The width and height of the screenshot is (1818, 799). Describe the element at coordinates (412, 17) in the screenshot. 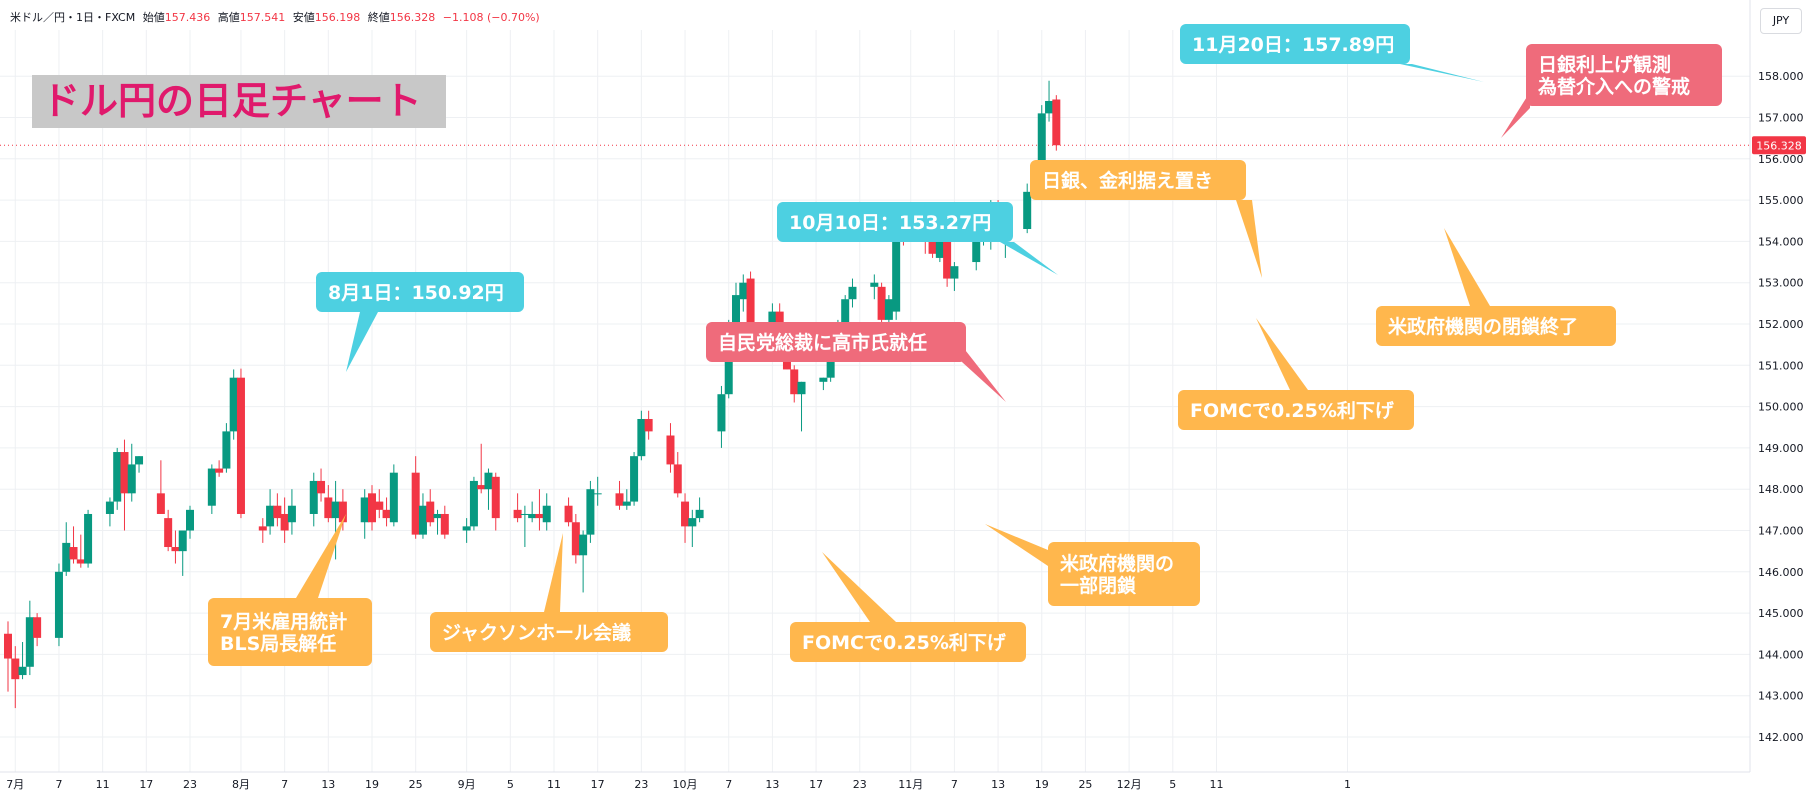

I see `close-value: 156.328` at that location.